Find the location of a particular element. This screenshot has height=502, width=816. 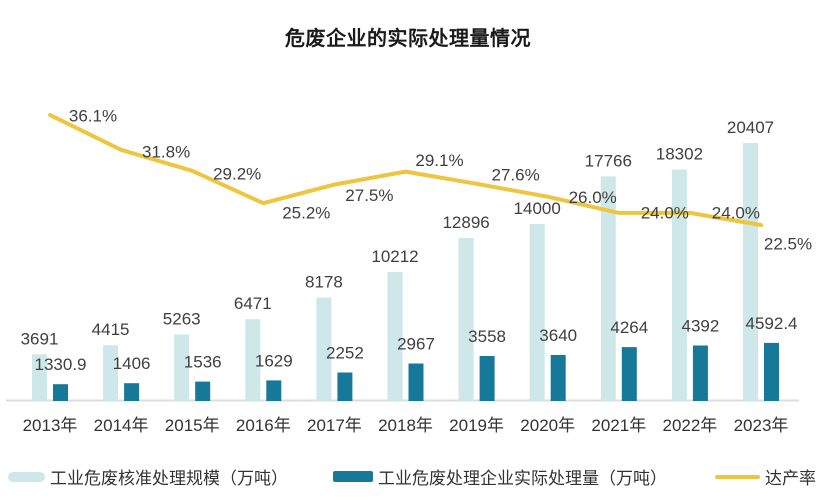

year-label: 2016年 is located at coordinates (263, 425).